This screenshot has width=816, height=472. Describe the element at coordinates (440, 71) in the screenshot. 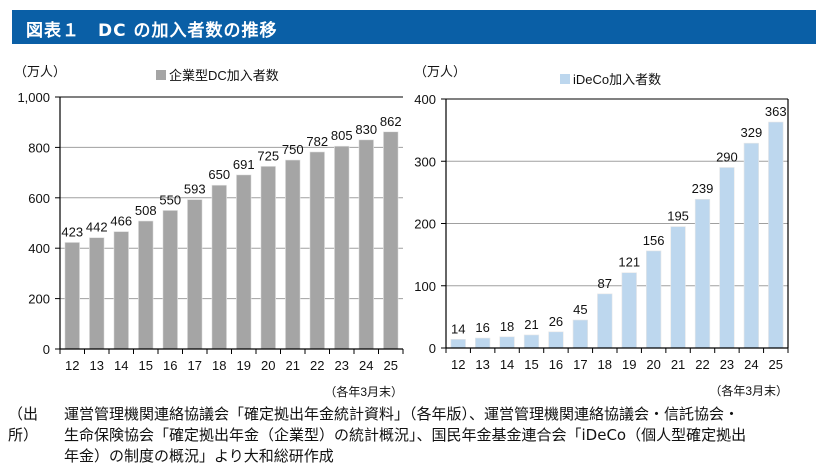

I see `y-axis-unit: （万人）` at that location.